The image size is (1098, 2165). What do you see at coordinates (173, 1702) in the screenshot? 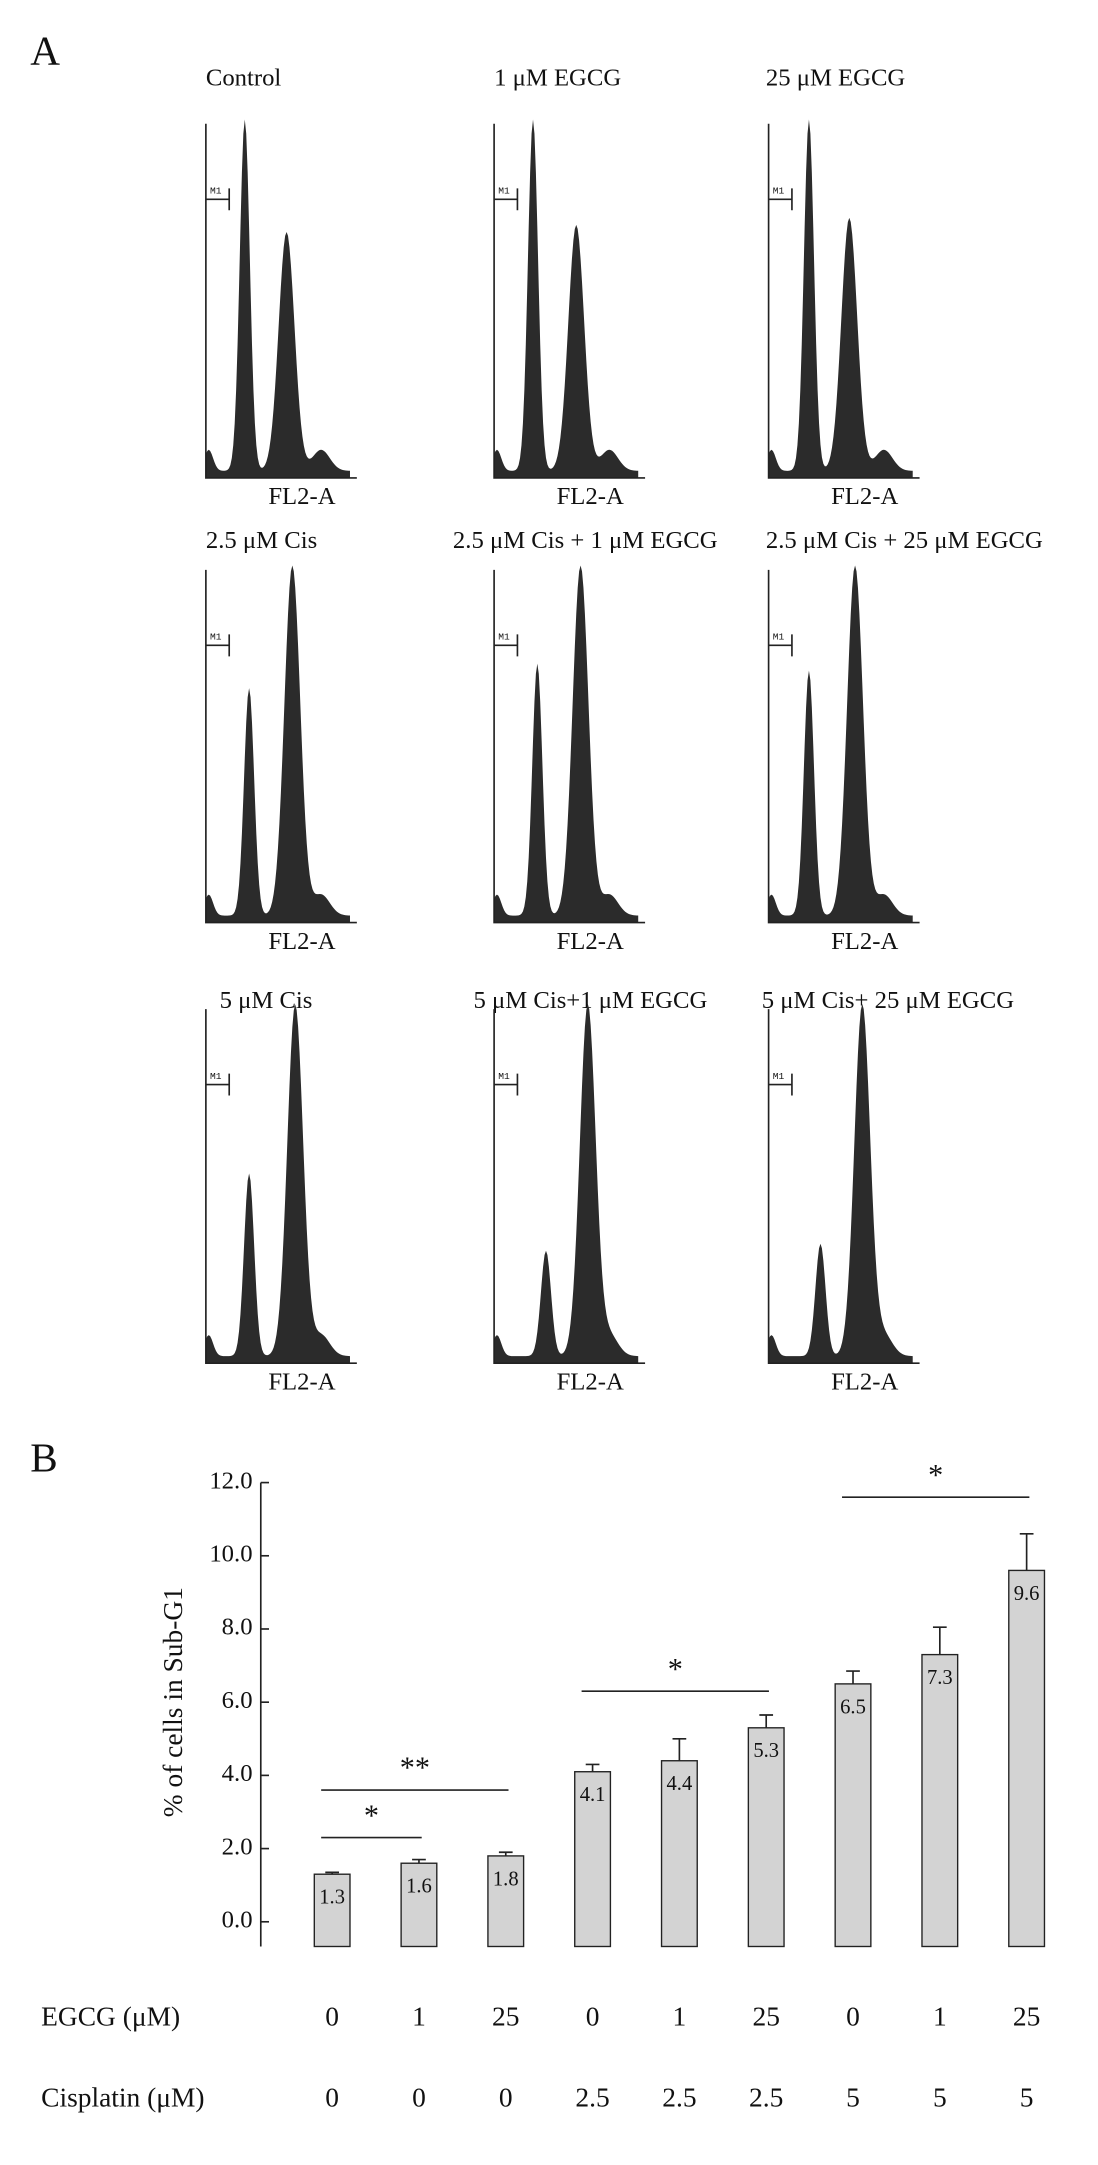
I see `y-axis-label: % of cells in Sub-G1` at bounding box center [173, 1702].